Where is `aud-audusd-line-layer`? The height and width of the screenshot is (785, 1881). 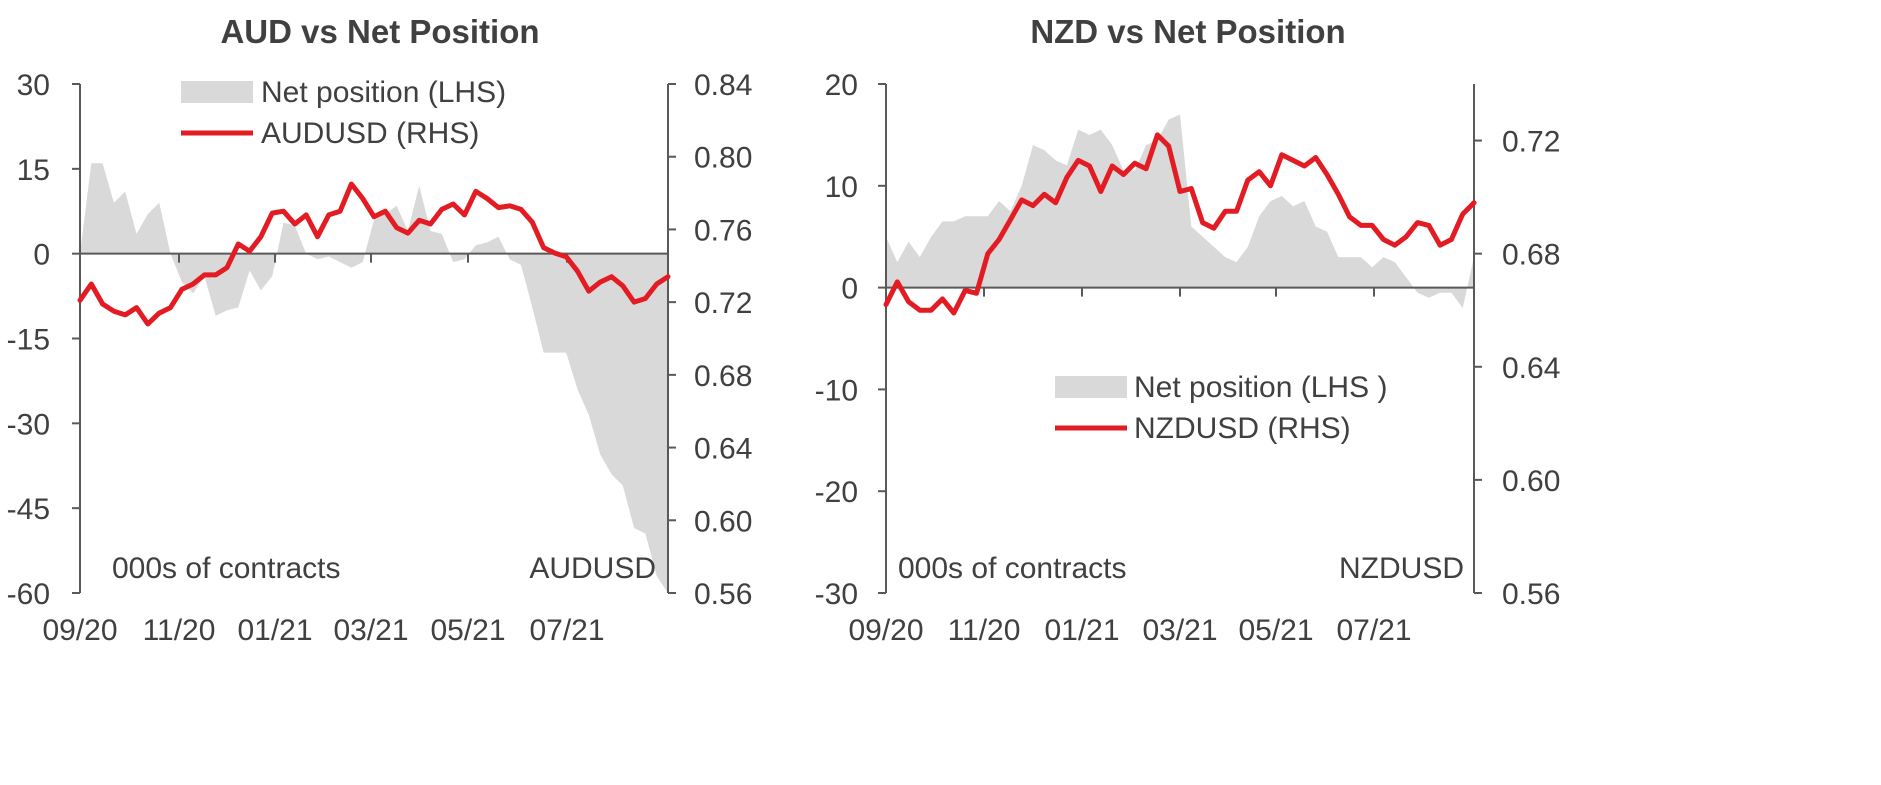
aud-audusd-line-layer is located at coordinates (374, 254).